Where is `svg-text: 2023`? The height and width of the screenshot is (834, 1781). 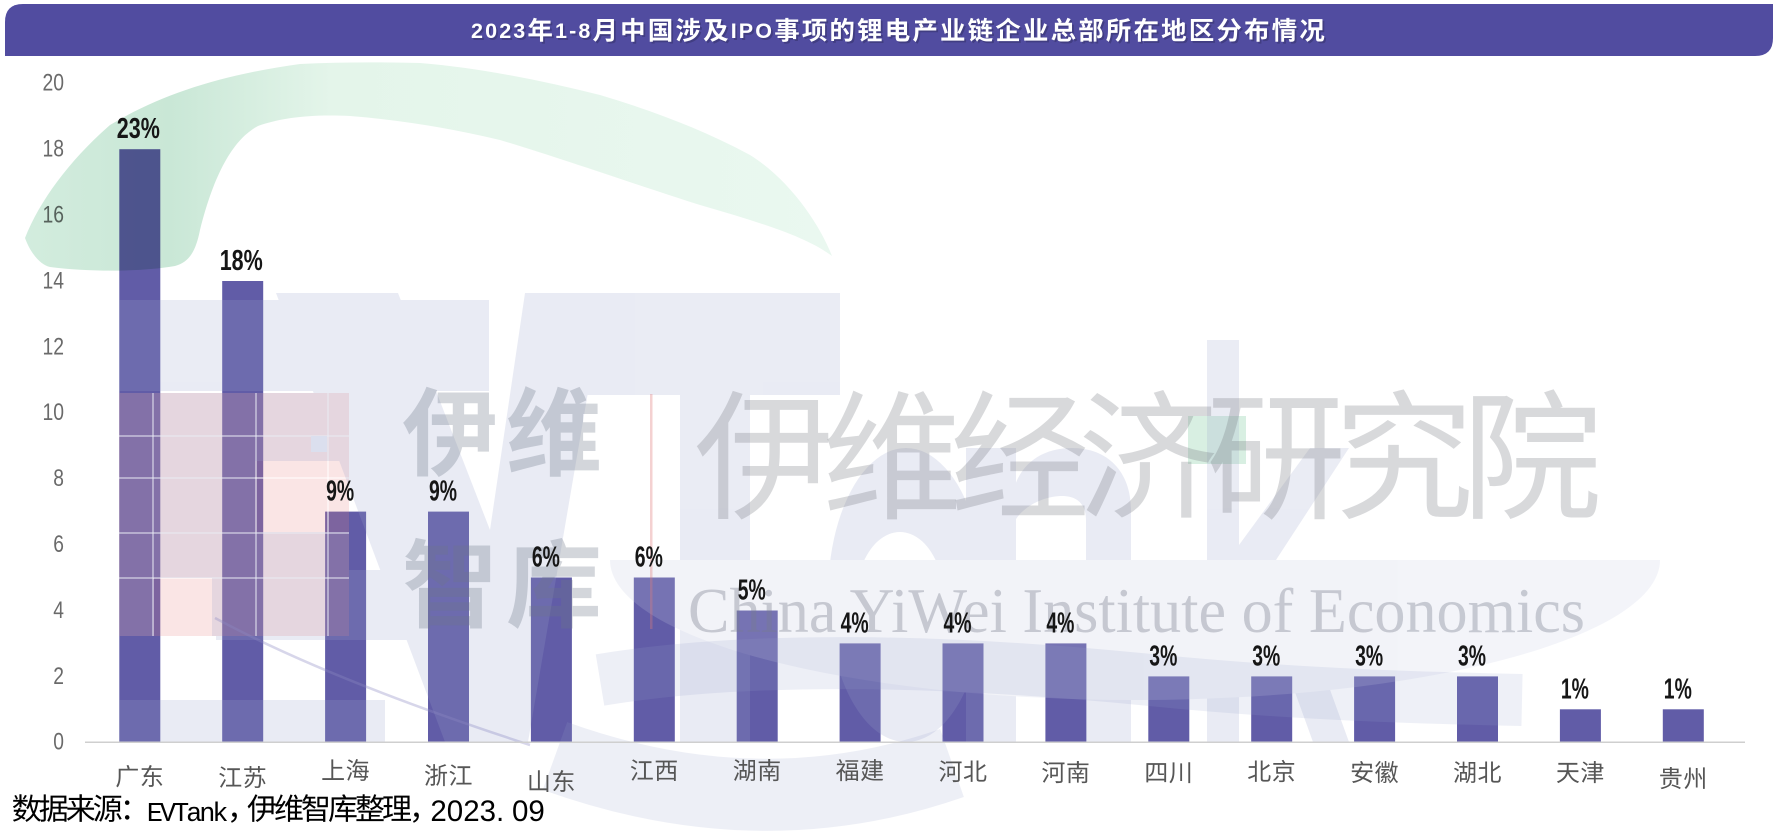
svg-text: 2023 is located at coordinates (463, 811).